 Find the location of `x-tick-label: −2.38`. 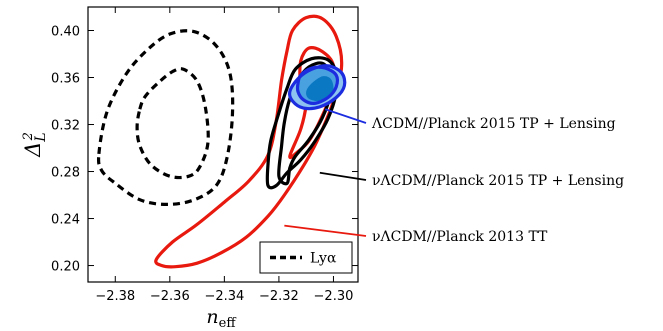

x-tick-label: −2.38 is located at coordinates (115, 296).